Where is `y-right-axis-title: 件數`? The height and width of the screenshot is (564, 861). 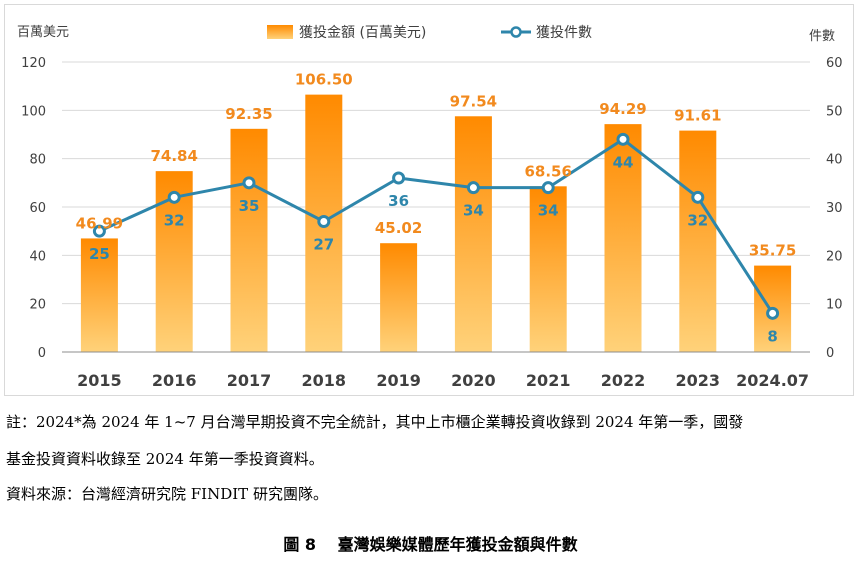 y-right-axis-title: 件數 is located at coordinates (822, 36).